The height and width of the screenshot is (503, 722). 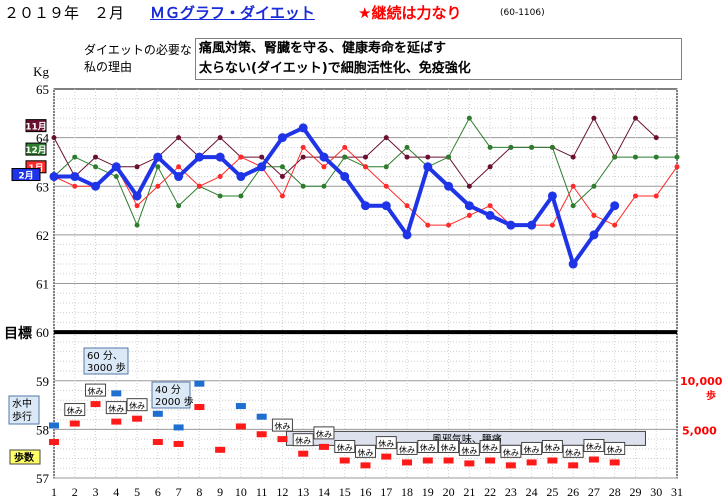 I want to click on note-text: 60 分、, so click(x=105, y=356).